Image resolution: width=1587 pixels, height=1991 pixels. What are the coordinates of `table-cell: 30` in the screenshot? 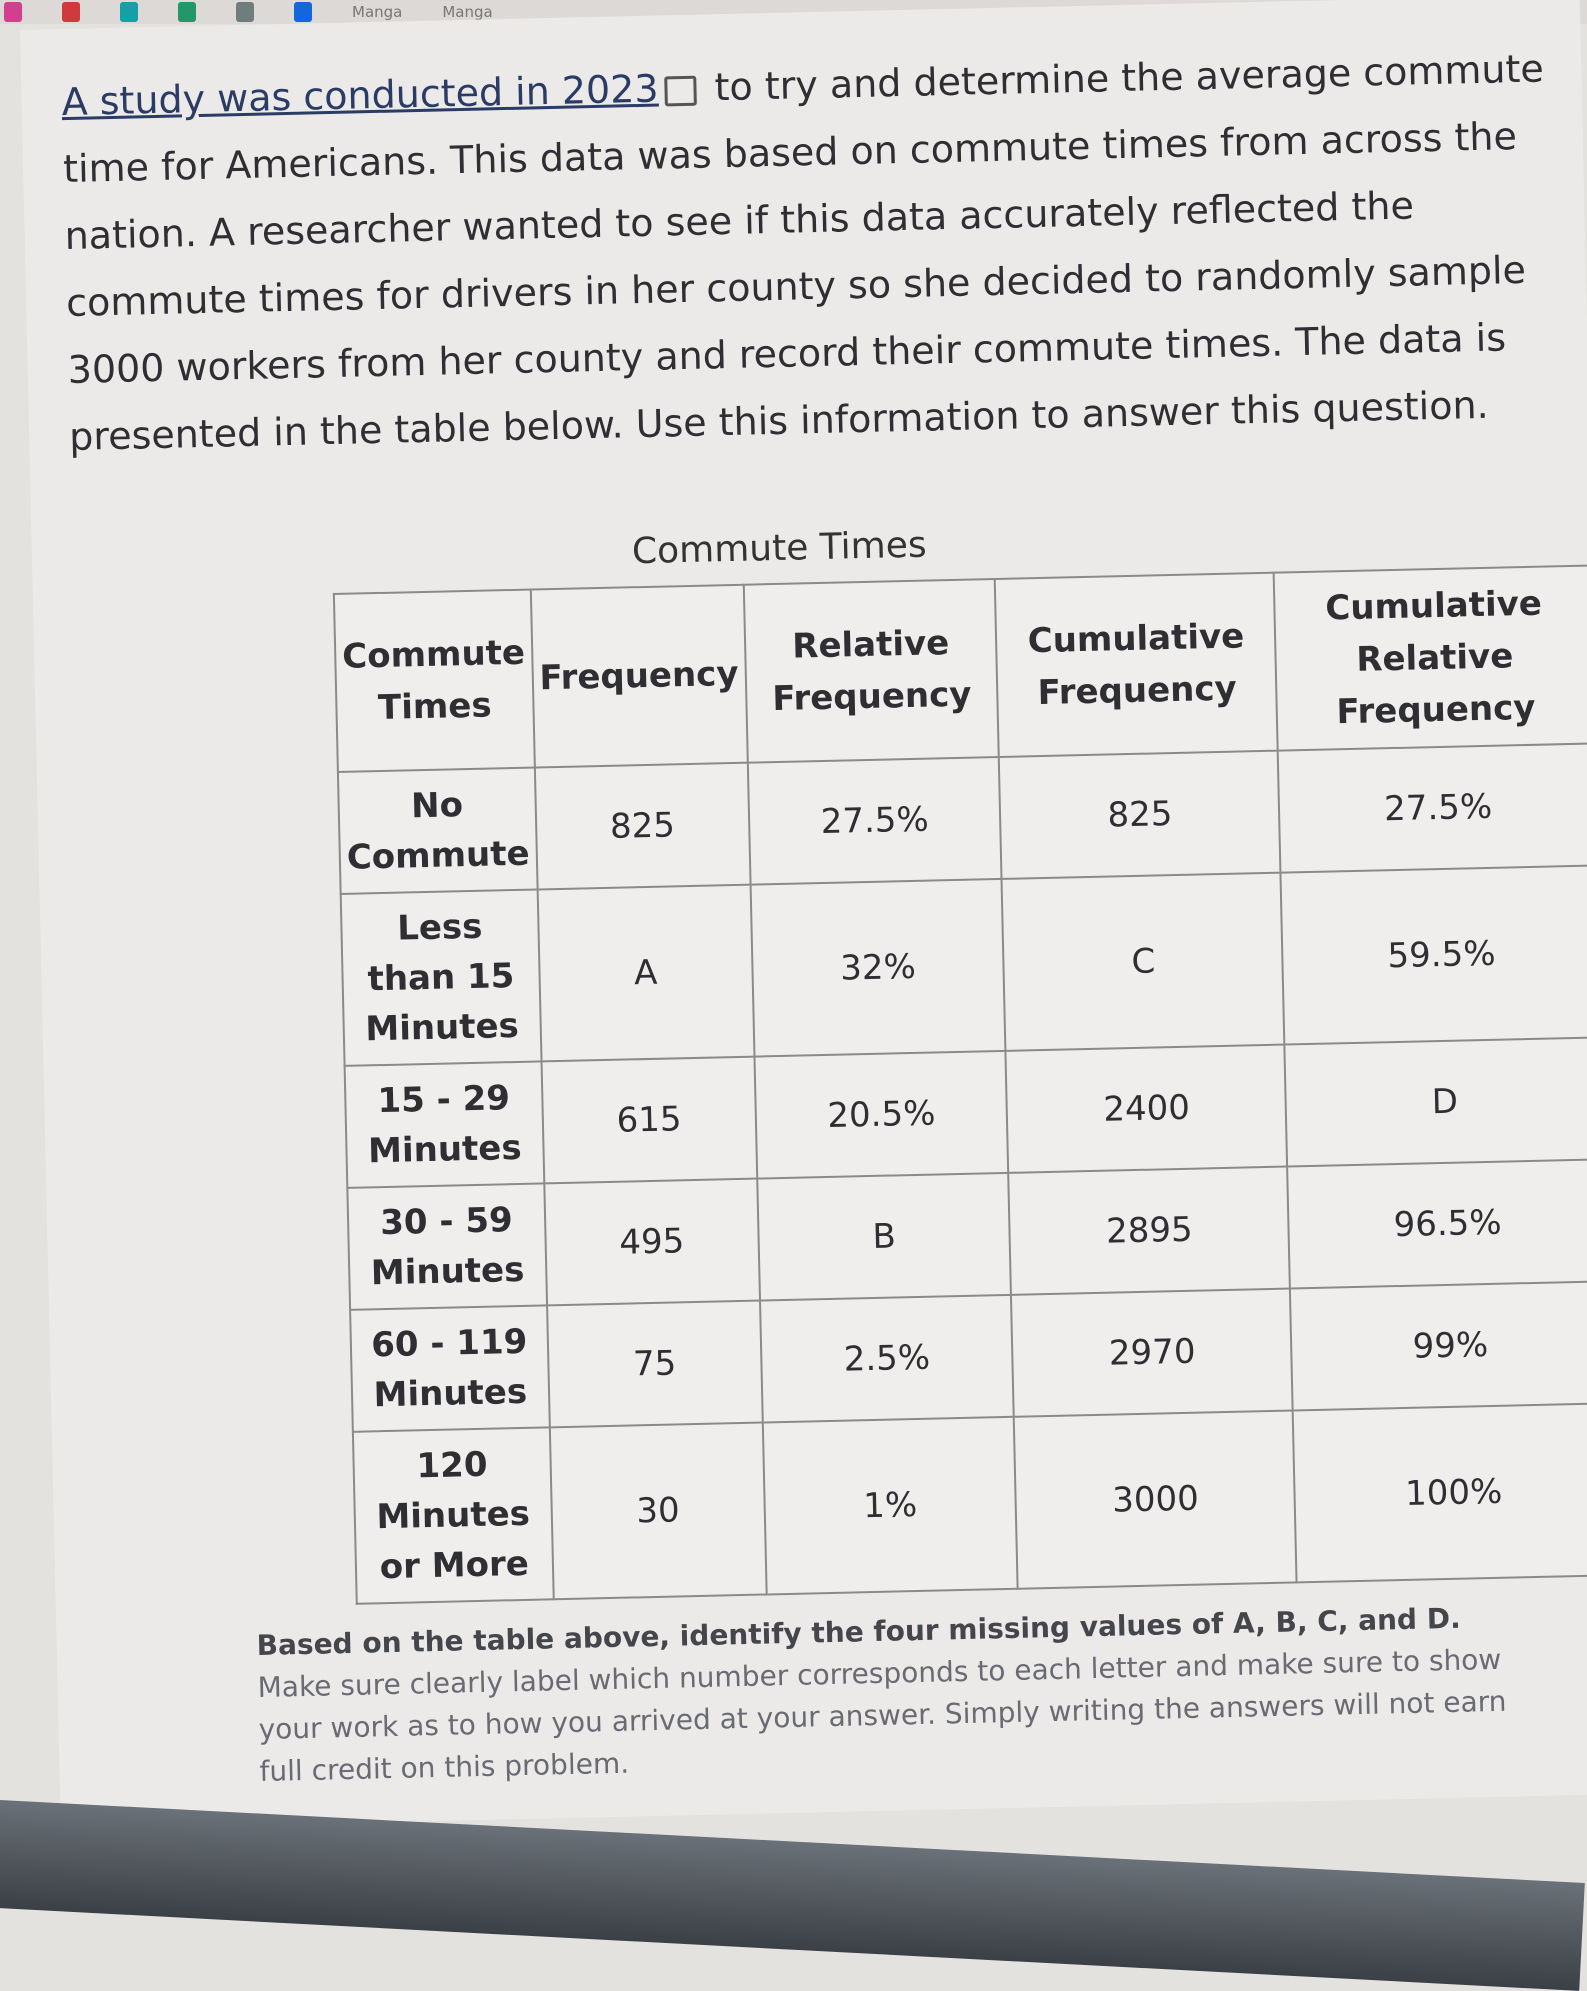 It's located at (658, 1511).